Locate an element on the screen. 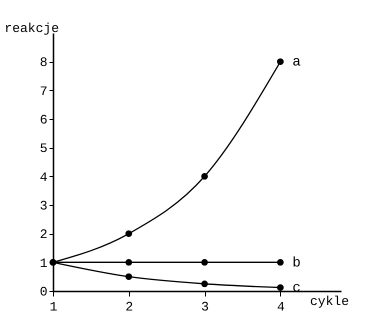 This screenshot has width=378, height=320. x-axis-title: cykle is located at coordinates (329, 301).